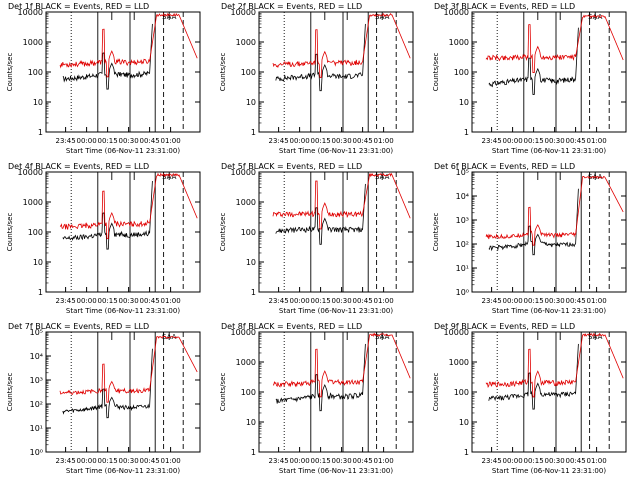 This screenshot has height=480, width=640. Describe the element at coordinates (504, 326) in the screenshot. I see `panel-title: Det 9f BLACK = Events, RED = LLD` at that location.